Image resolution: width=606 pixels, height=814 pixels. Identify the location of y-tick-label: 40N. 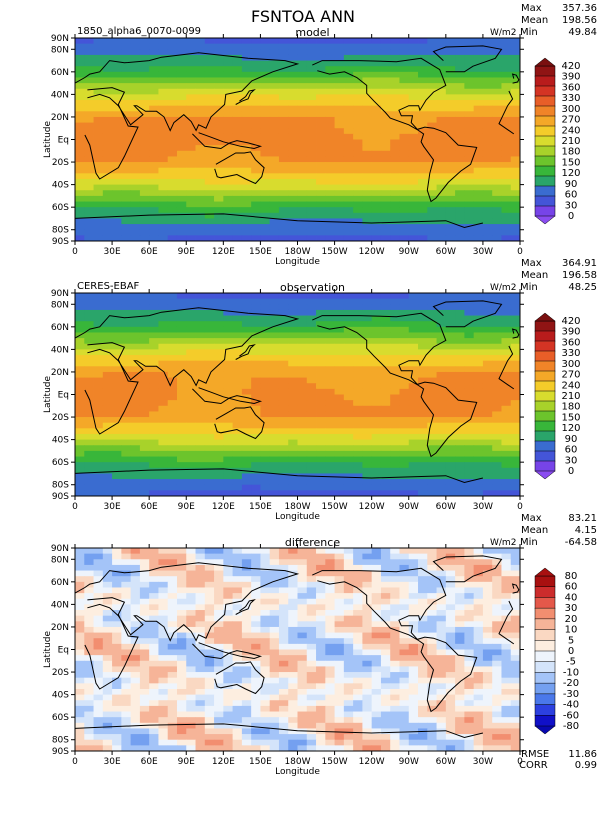
(60, 350).